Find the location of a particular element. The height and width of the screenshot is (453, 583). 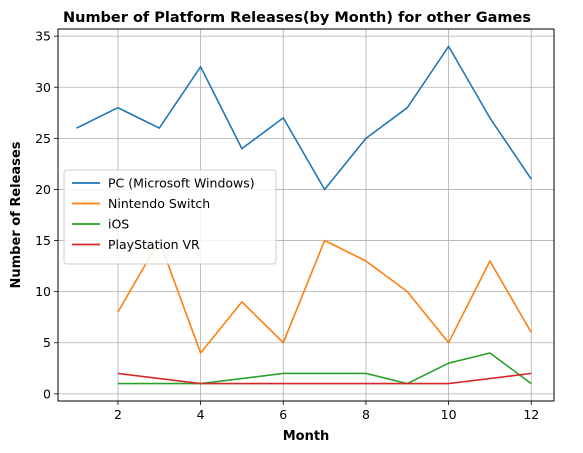

x-tick-label: 6 is located at coordinates (283, 414).